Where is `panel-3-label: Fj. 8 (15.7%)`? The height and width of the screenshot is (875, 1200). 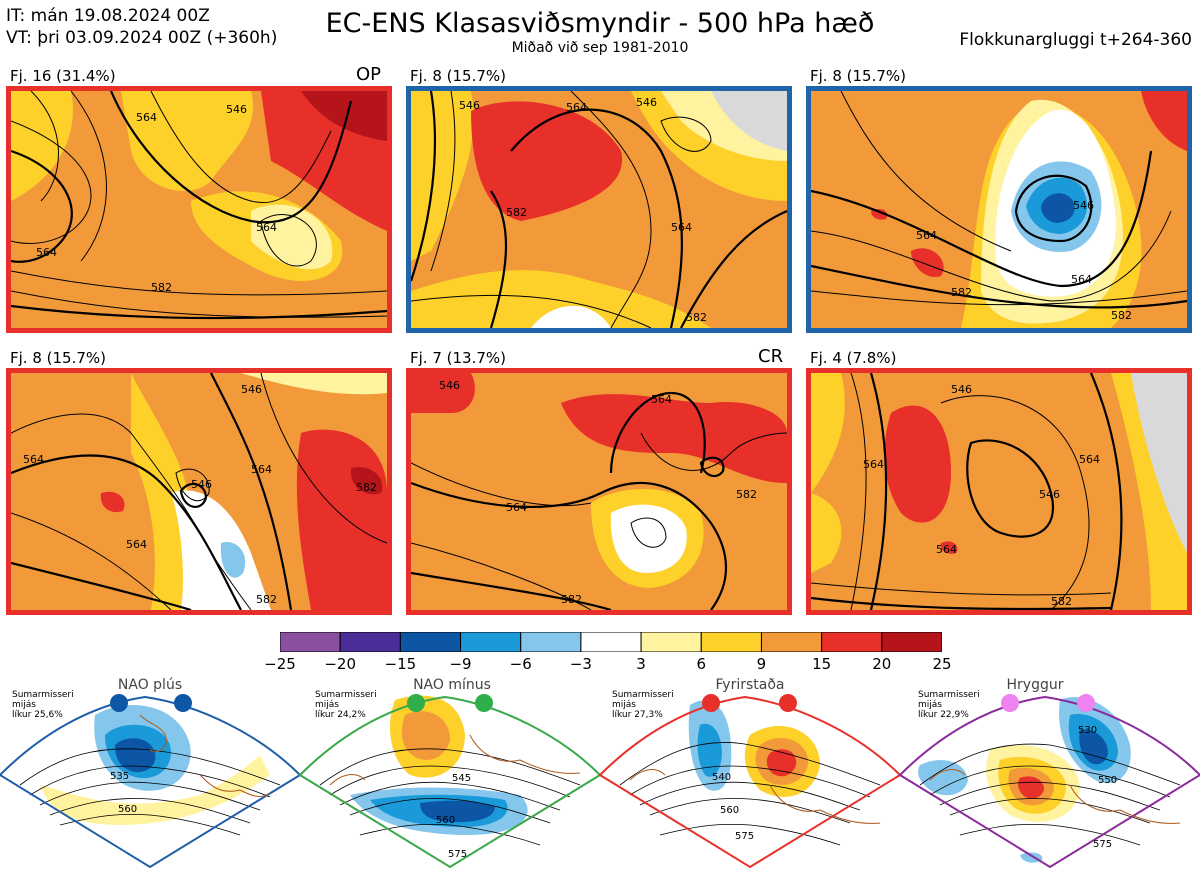
panel-3-label: Fj. 8 (15.7%) is located at coordinates (858, 76).